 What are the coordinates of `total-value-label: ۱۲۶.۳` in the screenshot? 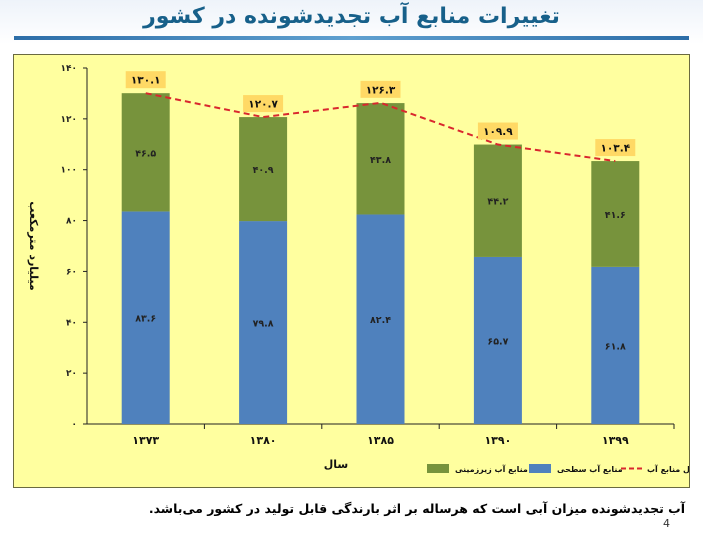 It's located at (381, 90).